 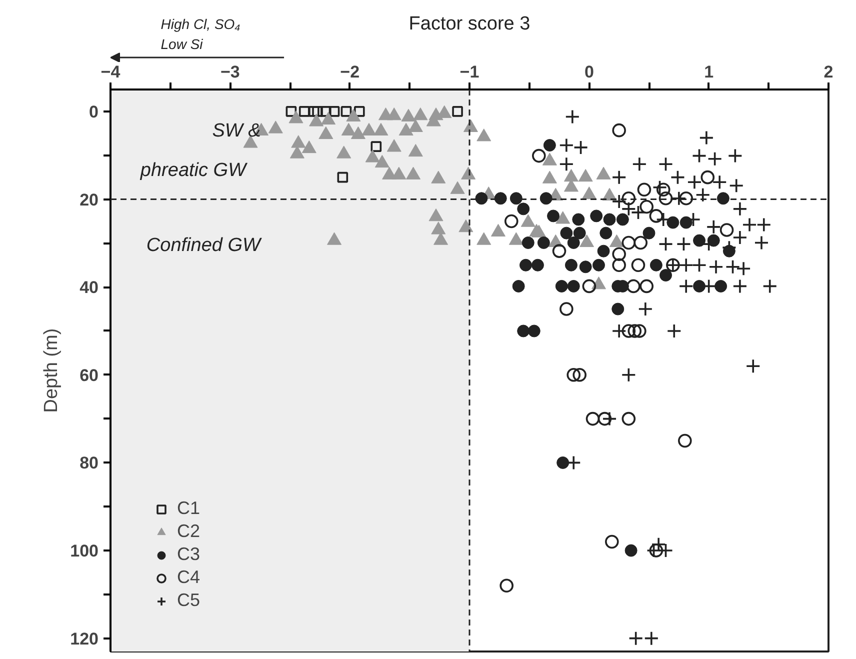 What do you see at coordinates (110, 72) in the screenshot?
I see `x-tick-label: −4` at bounding box center [110, 72].